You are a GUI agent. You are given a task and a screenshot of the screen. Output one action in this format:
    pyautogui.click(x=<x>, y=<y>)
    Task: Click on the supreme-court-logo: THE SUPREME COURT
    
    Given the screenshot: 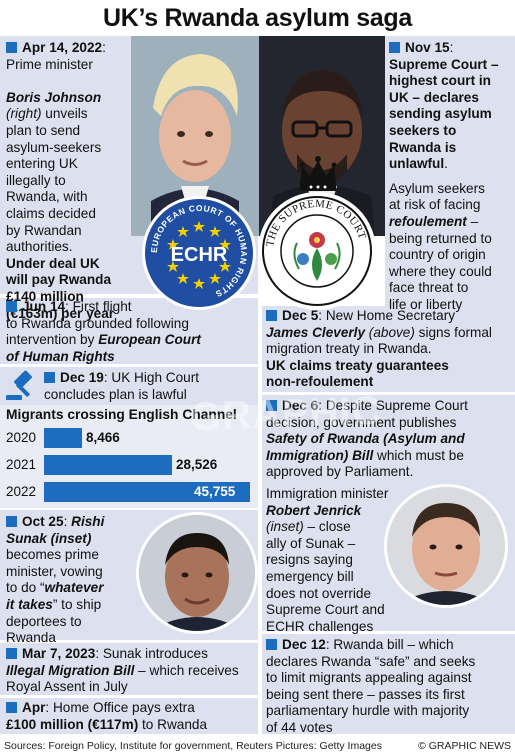 What is the action you would take?
    pyautogui.click(x=317, y=251)
    